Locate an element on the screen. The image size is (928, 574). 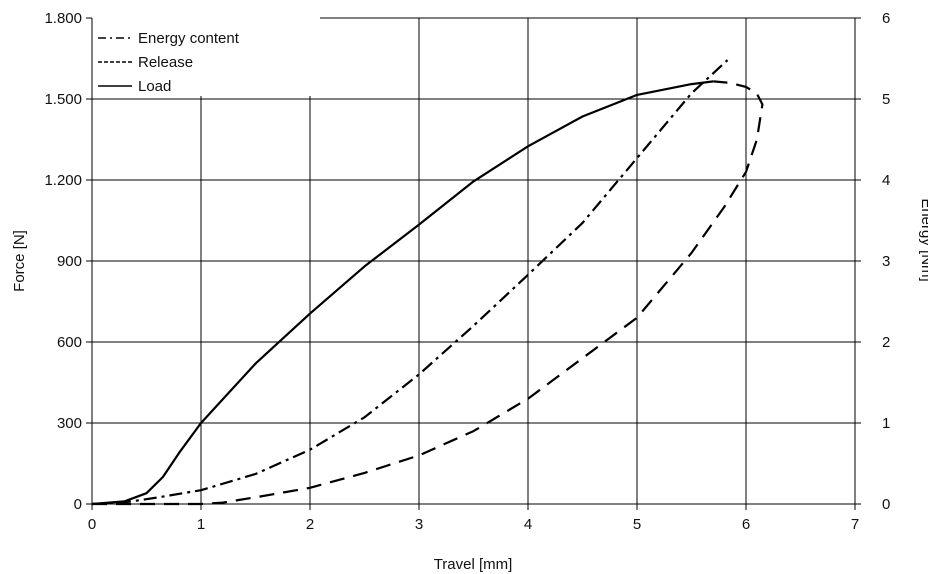
legend-label-release: Release is located at coordinates (165, 62).